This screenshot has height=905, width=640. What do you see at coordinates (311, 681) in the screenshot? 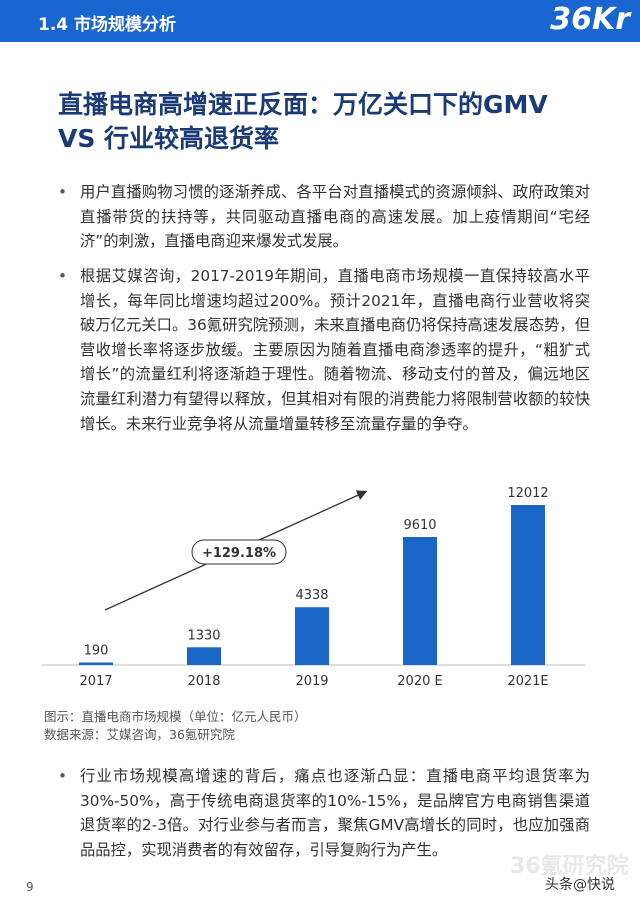
I see `x-tick-label: 2019` at bounding box center [311, 681].